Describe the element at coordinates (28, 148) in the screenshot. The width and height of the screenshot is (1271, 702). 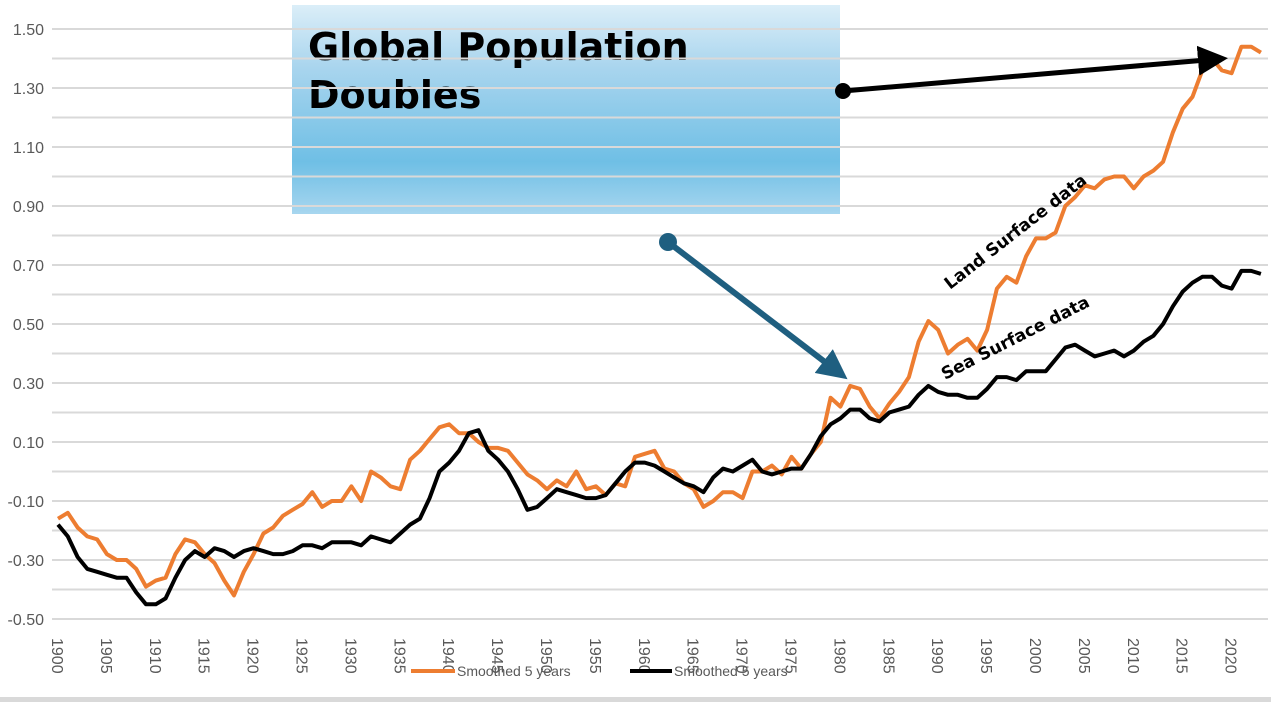
I see `y-tick-label: 1.10` at that location.